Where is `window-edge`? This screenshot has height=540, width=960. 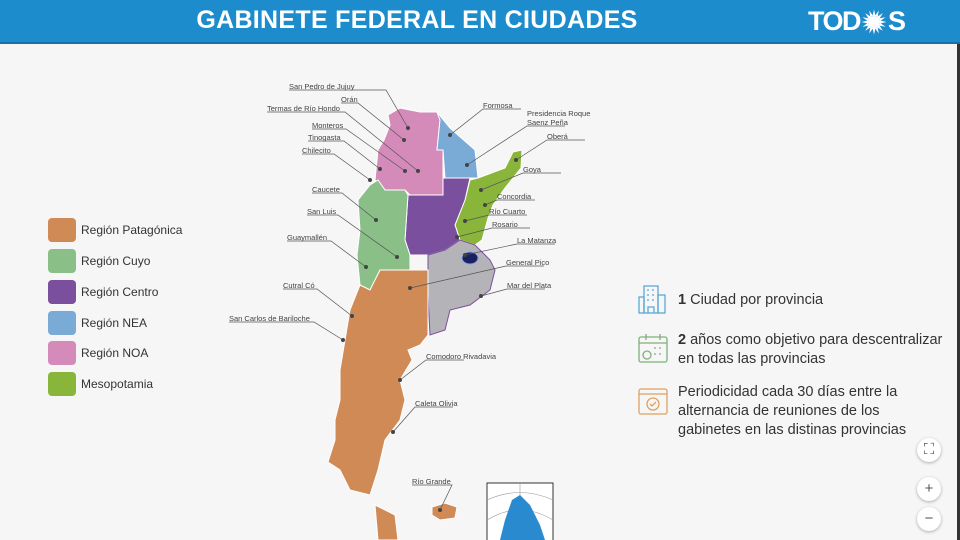 window-edge is located at coordinates (958, 292).